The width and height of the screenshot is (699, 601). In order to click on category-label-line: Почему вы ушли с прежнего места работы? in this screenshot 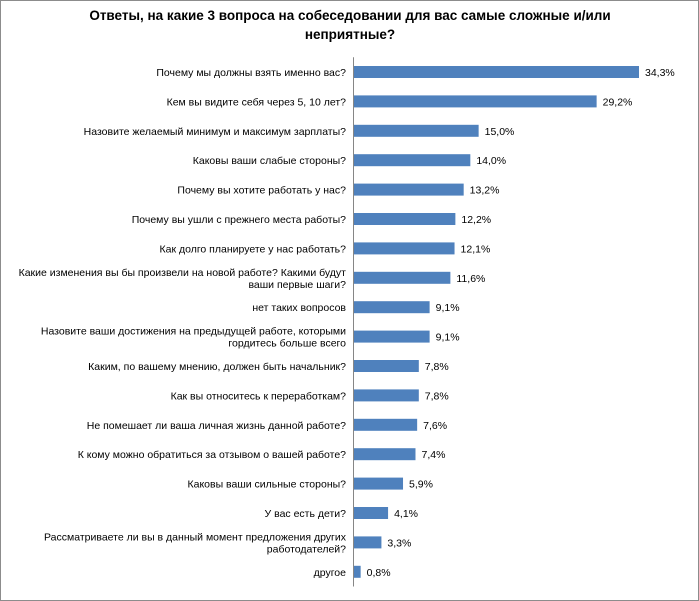, I will do `click(239, 220)`.